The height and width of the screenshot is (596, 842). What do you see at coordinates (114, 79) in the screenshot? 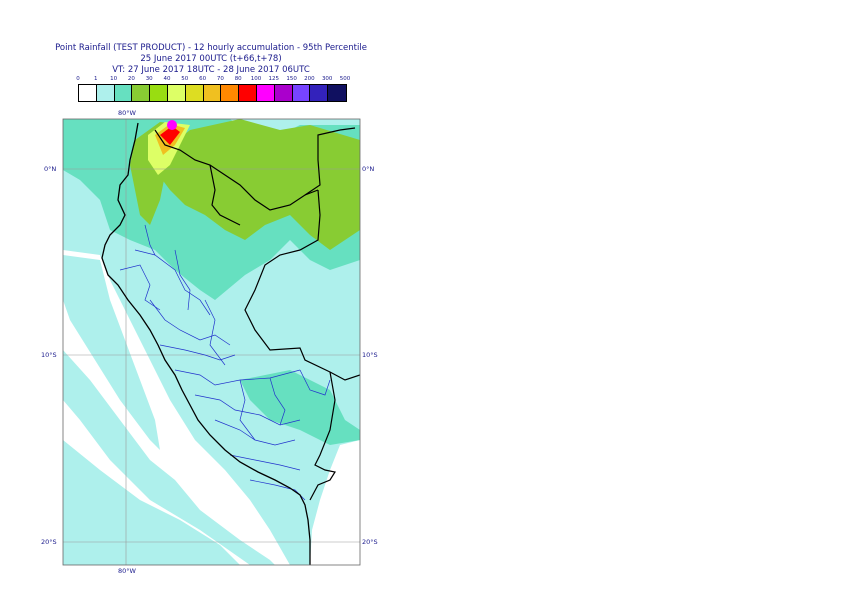
I see `legend-label: 10` at bounding box center [114, 79].